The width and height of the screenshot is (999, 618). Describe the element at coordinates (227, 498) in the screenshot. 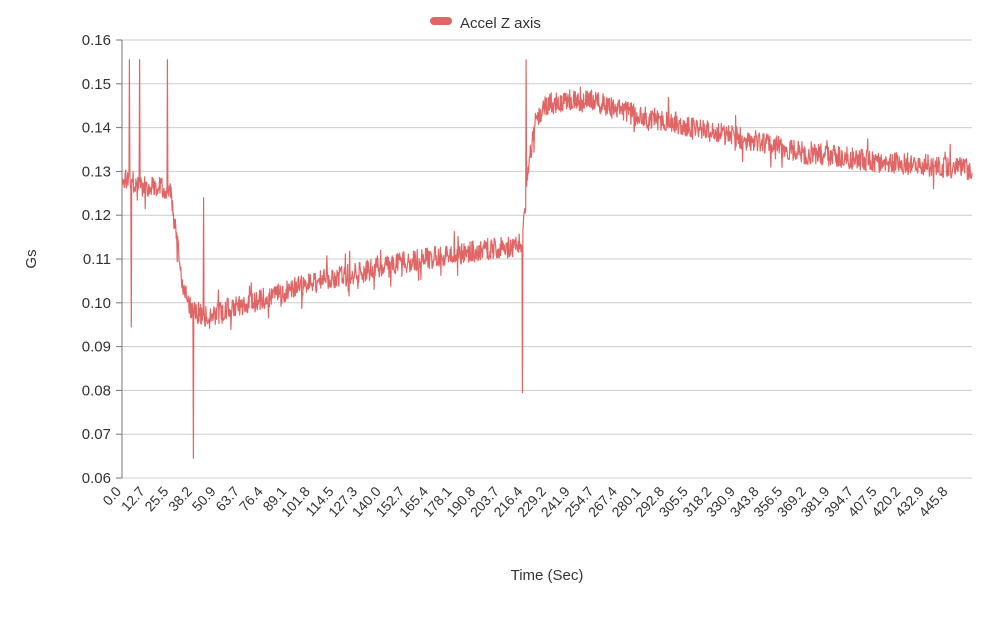

I see `x-tick-label: 63.7` at that location.